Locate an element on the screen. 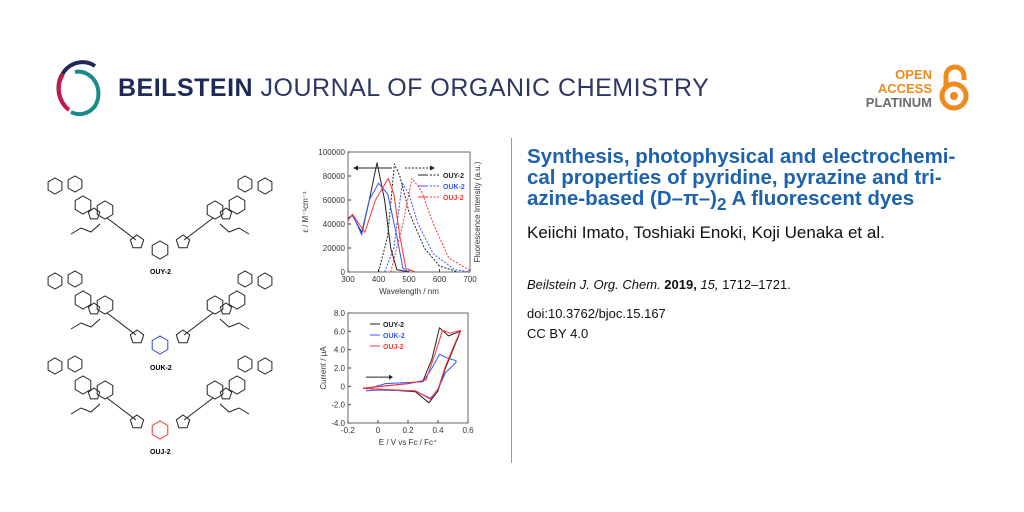 The width and height of the screenshot is (1024, 512). license: CC BY 4.0 is located at coordinates (558, 333).